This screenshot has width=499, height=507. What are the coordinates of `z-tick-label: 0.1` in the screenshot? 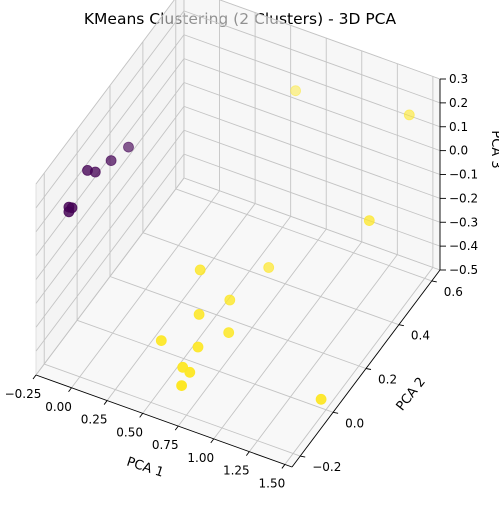 It's located at (458, 127).